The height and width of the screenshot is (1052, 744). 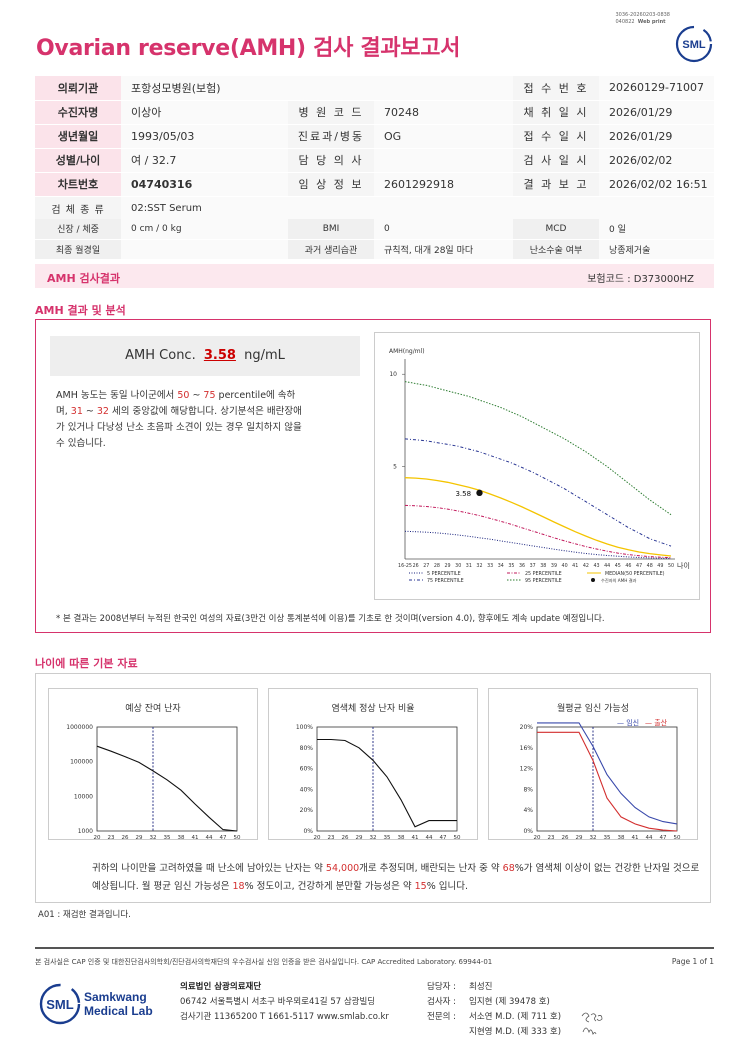 What do you see at coordinates (102, 411) in the screenshot?
I see `age-high: 32` at bounding box center [102, 411].